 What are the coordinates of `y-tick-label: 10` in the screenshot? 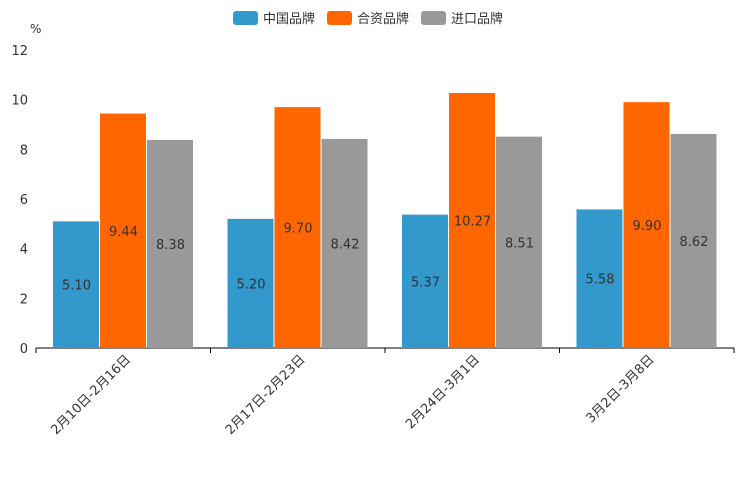 It's located at (19, 101).